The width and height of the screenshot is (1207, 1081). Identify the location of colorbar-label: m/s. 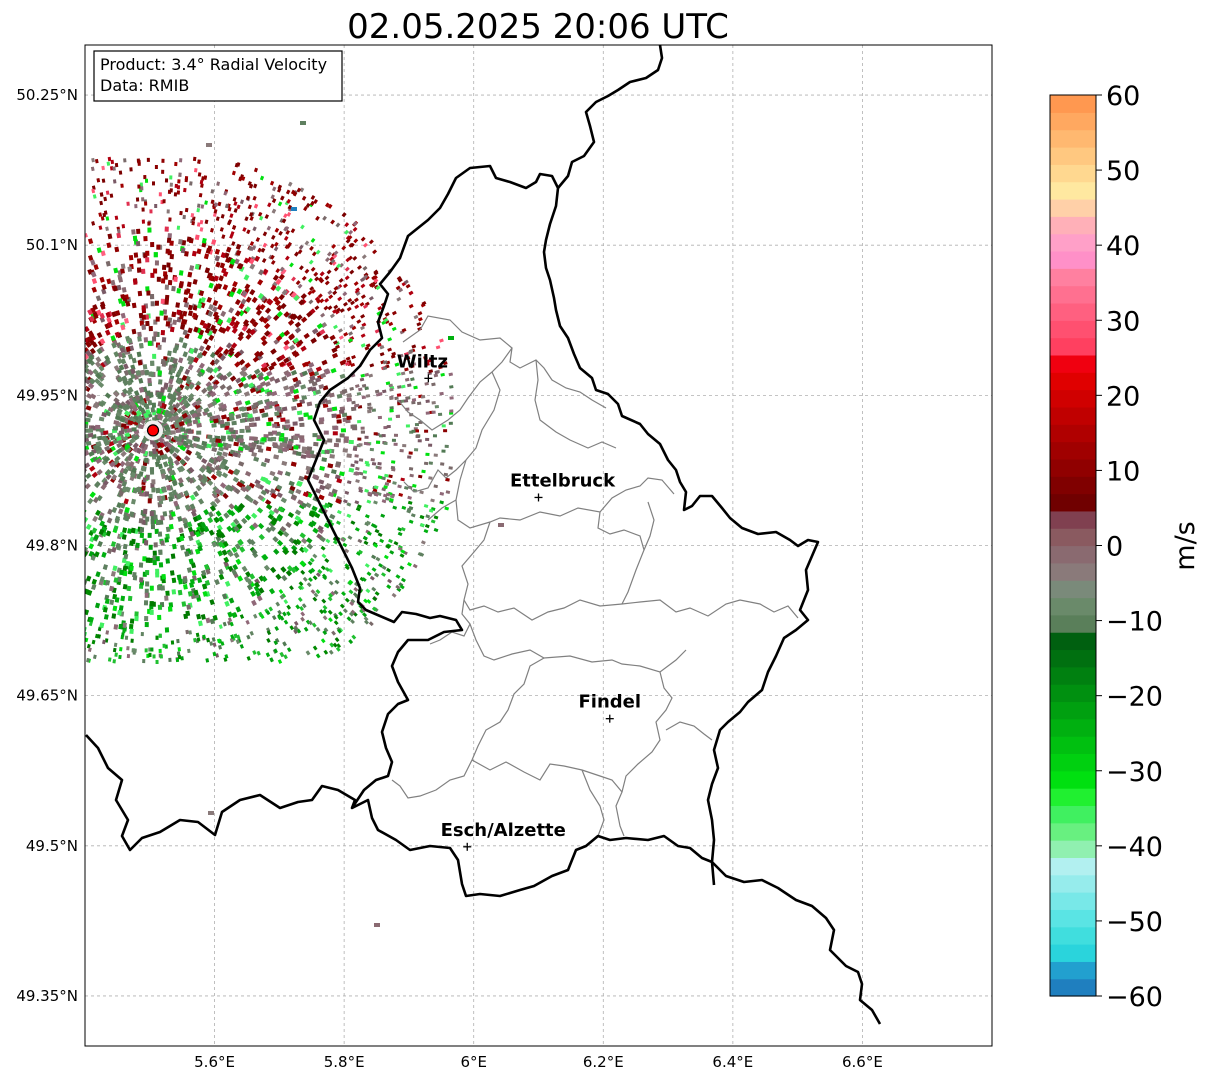
(1185, 545).